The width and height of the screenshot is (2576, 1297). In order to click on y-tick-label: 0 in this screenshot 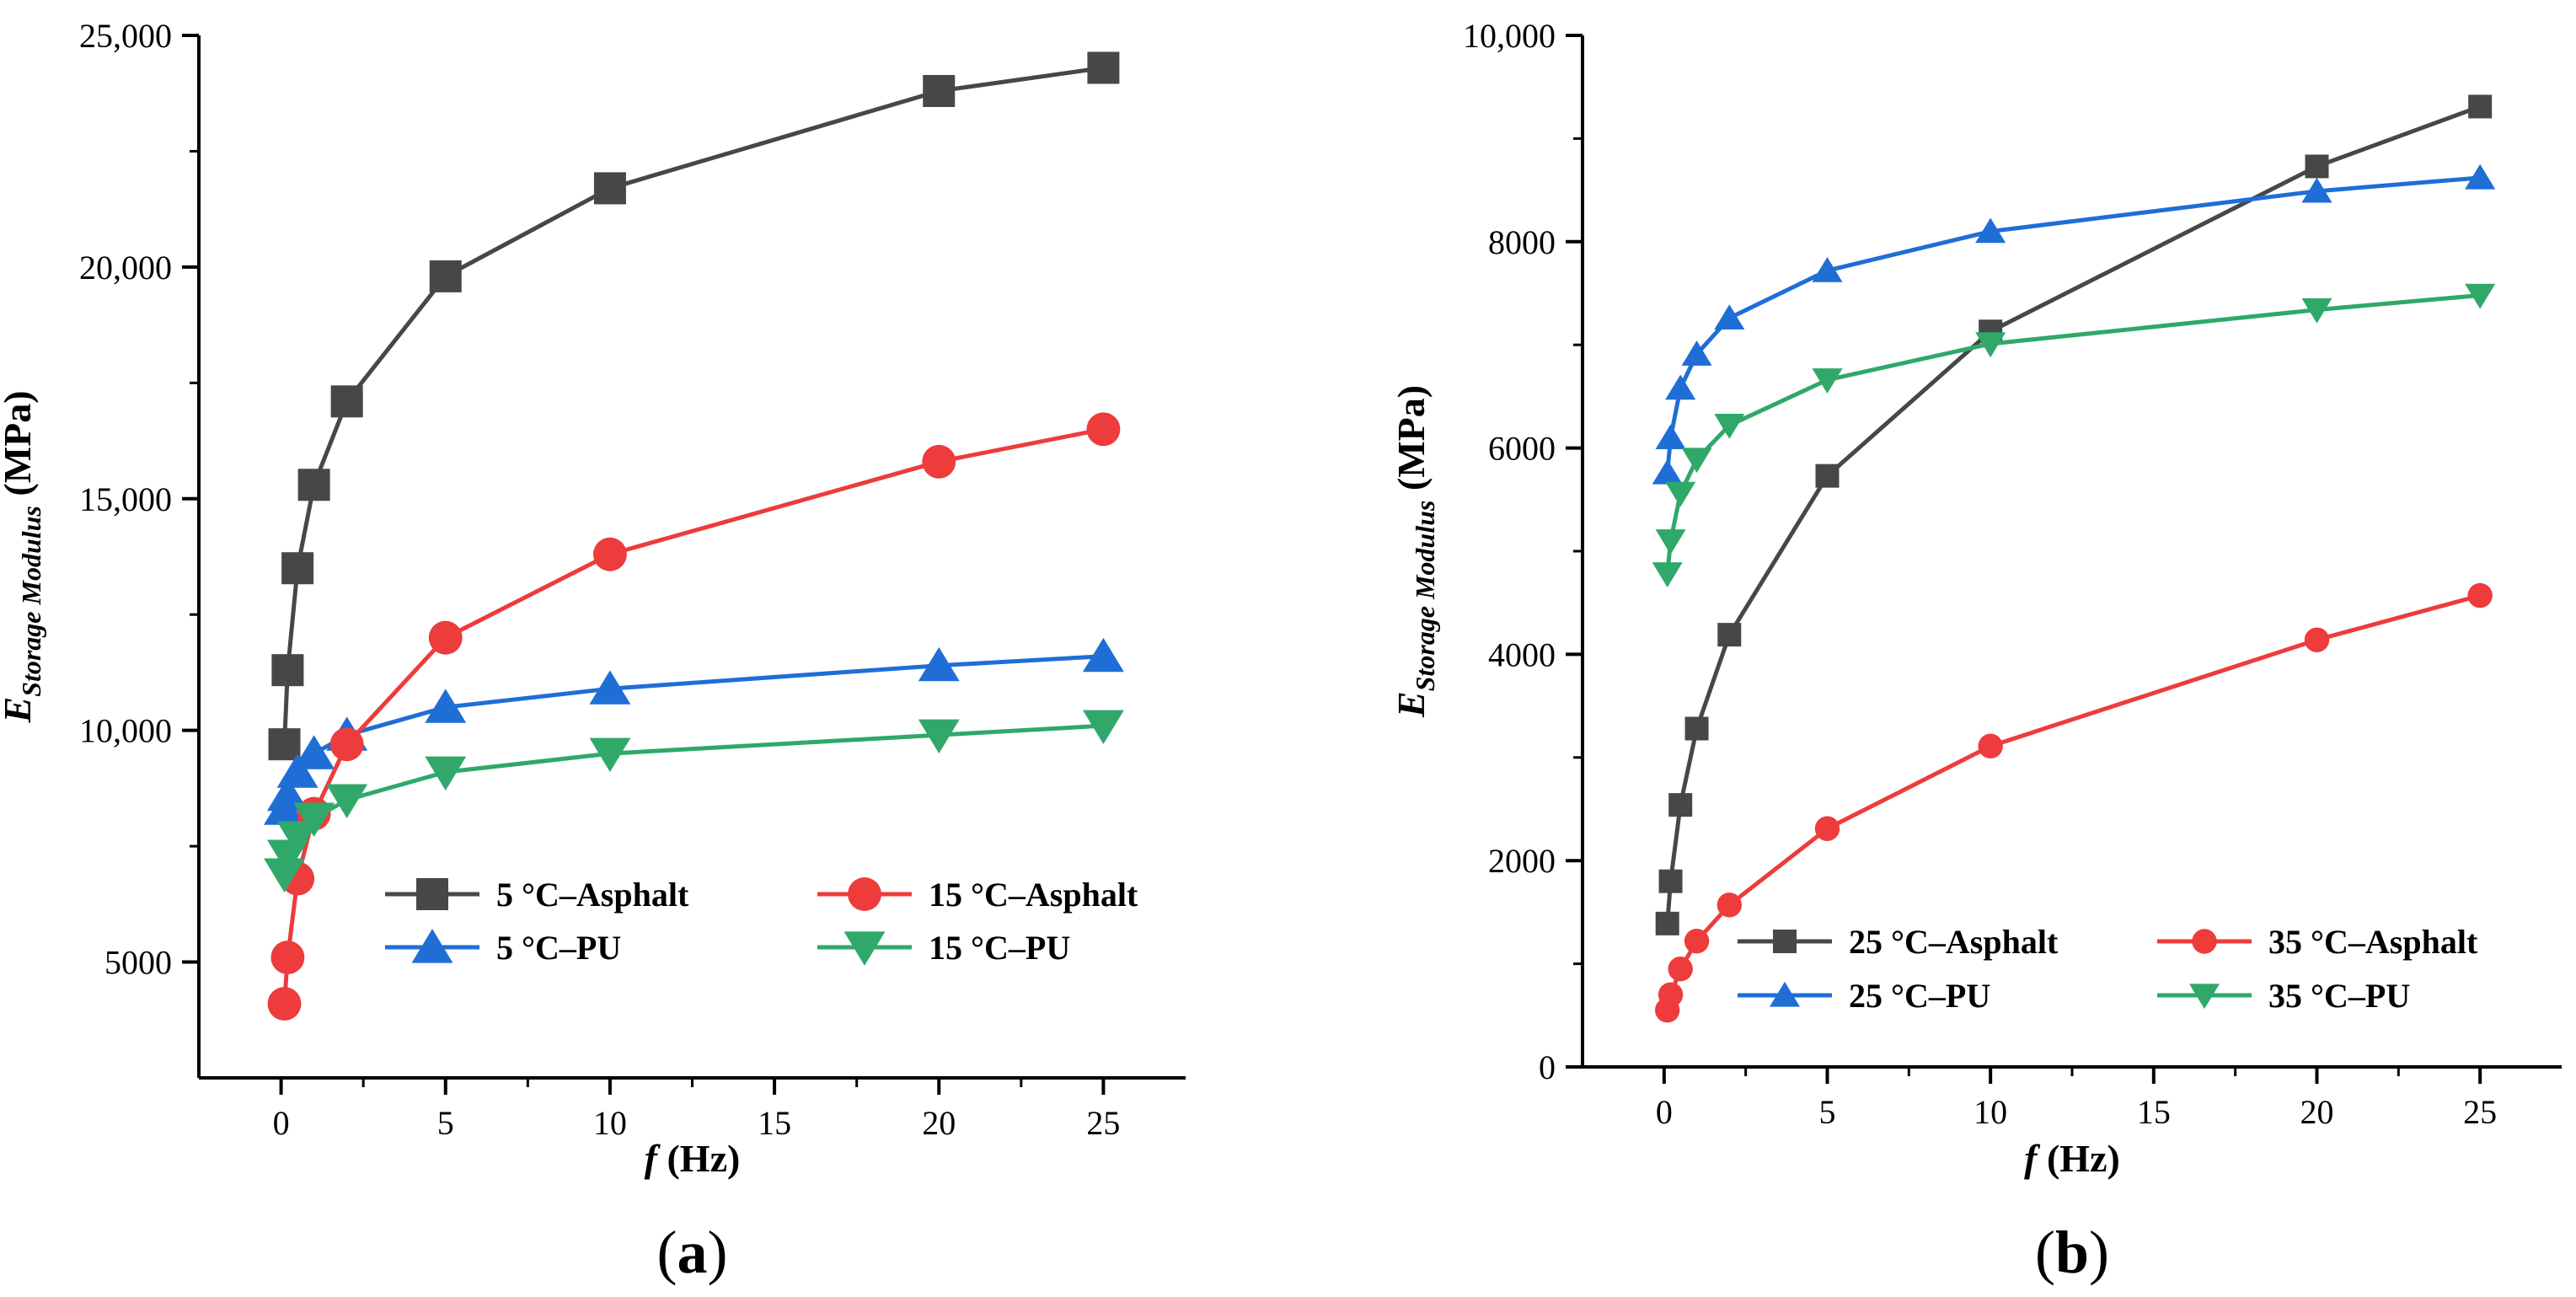, I will do `click(1547, 1067)`.